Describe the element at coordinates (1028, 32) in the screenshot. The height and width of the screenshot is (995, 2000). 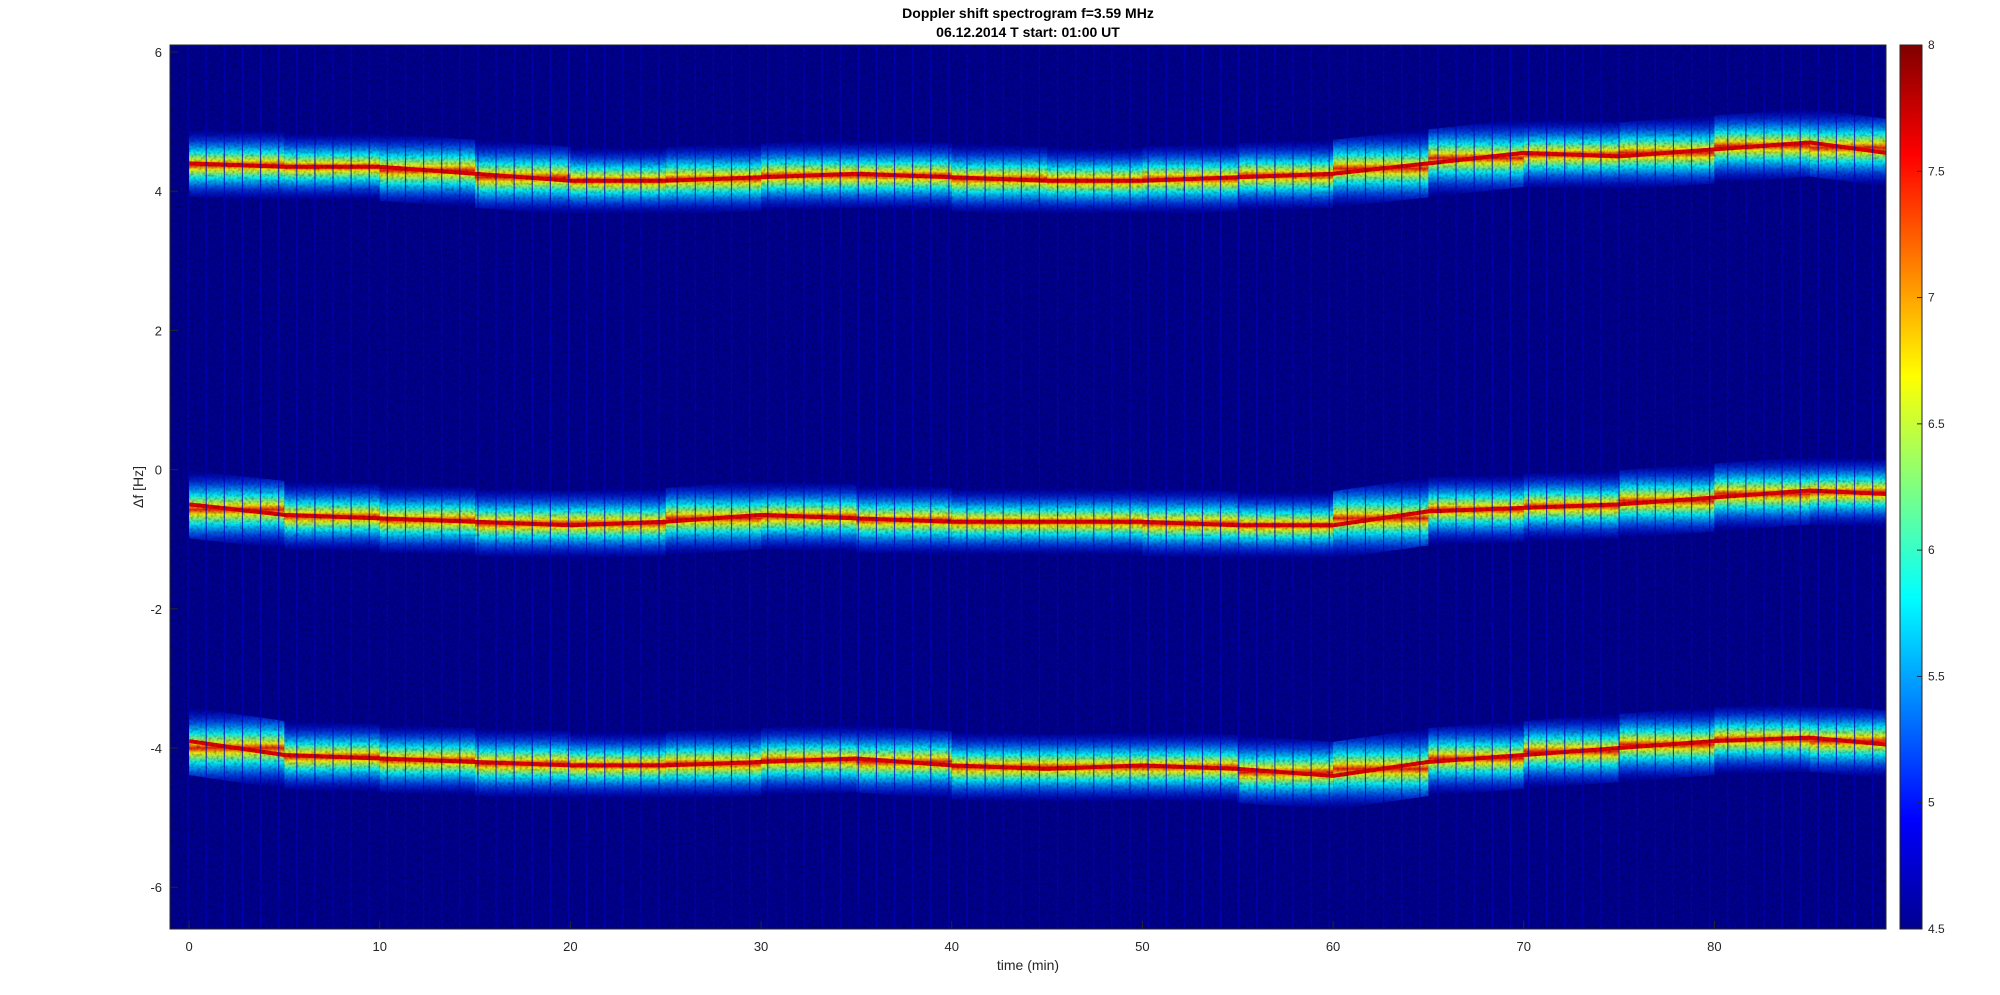
I see `chart-subtitle: 06.12.2014 T start: 01:00 UT` at that location.